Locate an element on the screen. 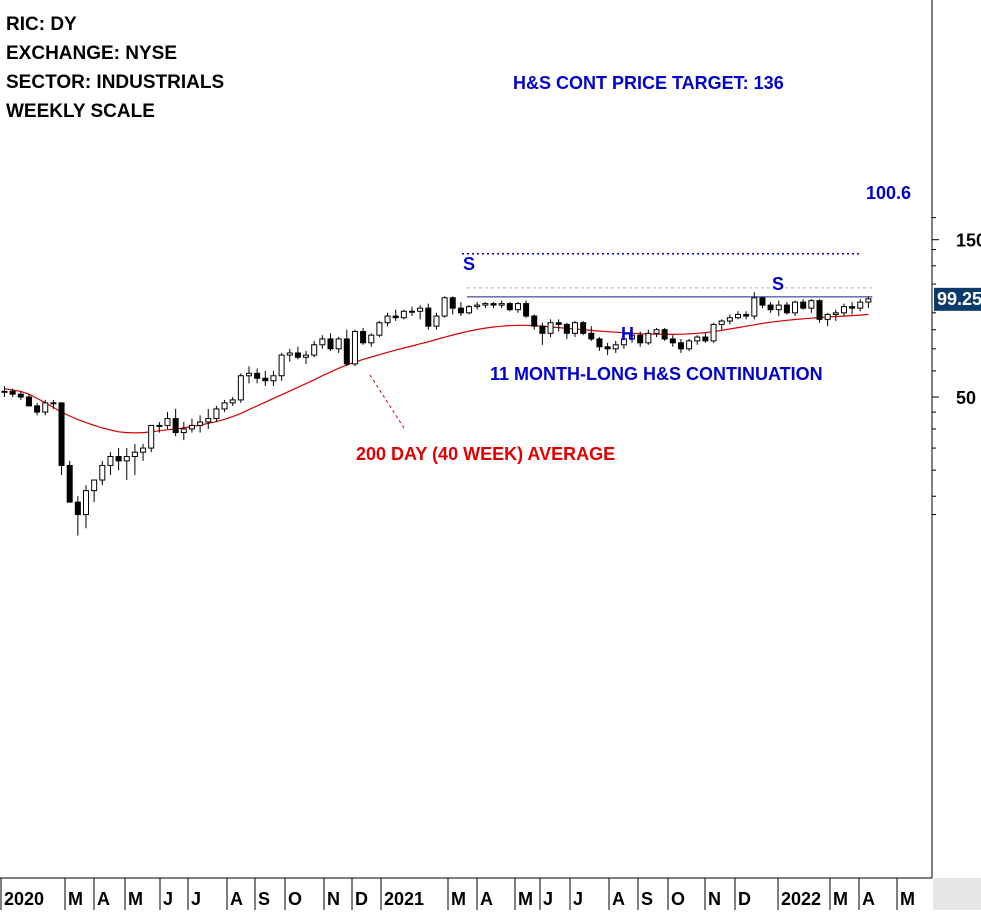 The height and width of the screenshot is (915, 981). last-price-tag is located at coordinates (957, 299).